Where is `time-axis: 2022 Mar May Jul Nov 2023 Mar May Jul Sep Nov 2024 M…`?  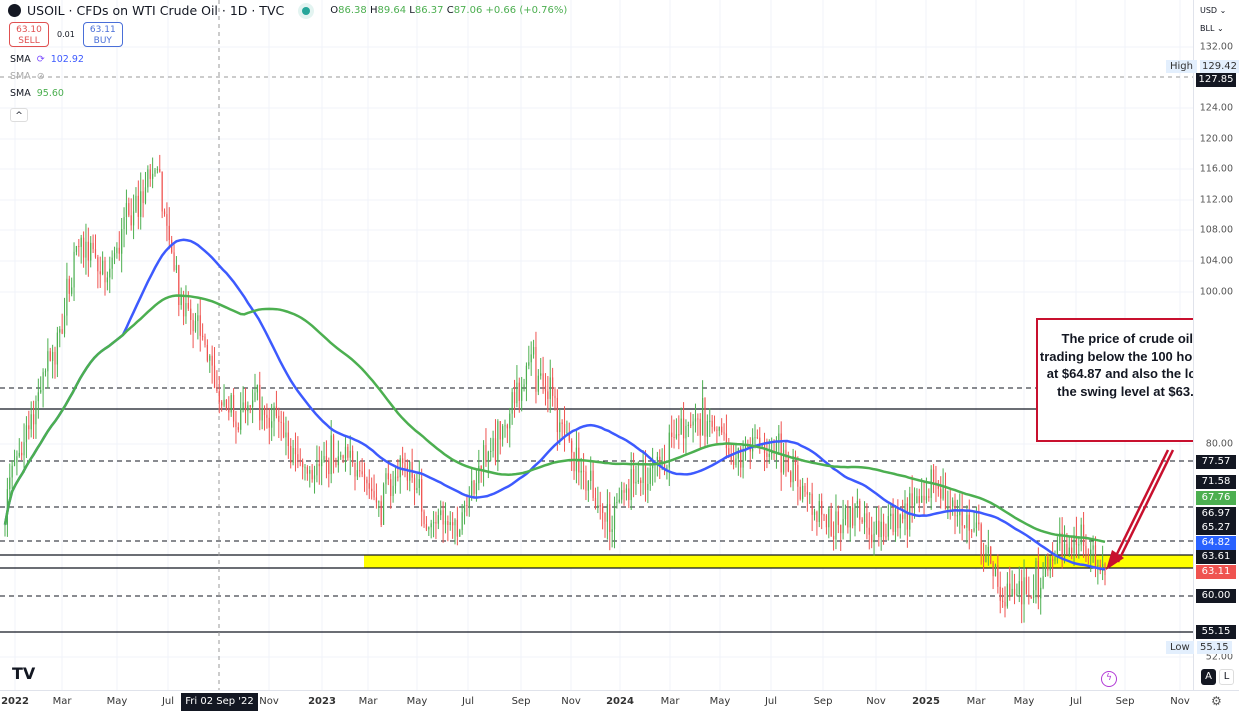
time-axis: 2022 Mar May Jul Nov 2023 Mar May Jul Sep Nov 2024 M… is located at coordinates (619, 702).